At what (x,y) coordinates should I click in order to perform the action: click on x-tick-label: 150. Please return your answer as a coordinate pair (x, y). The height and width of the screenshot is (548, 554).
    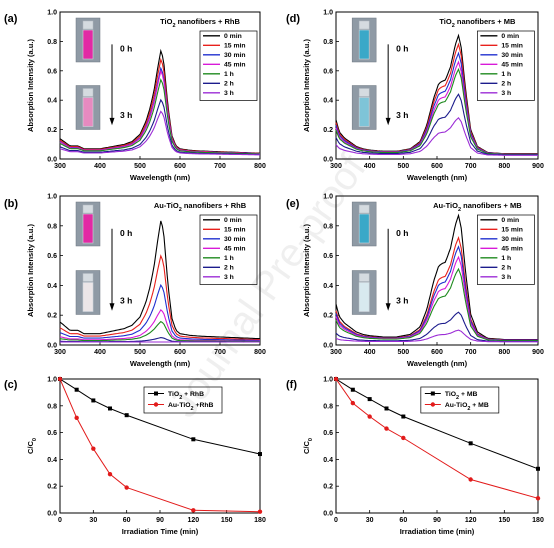
    Looking at the image, I should click on (227, 520).